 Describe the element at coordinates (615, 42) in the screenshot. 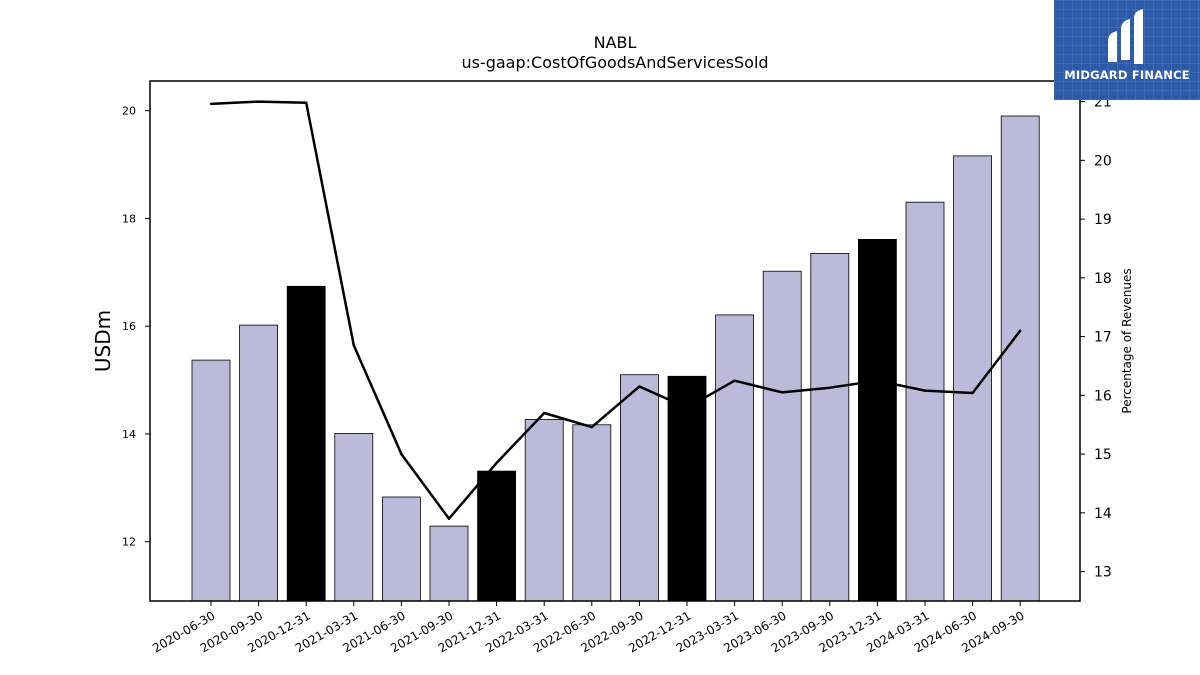

I see `chart-title: NABL` at that location.